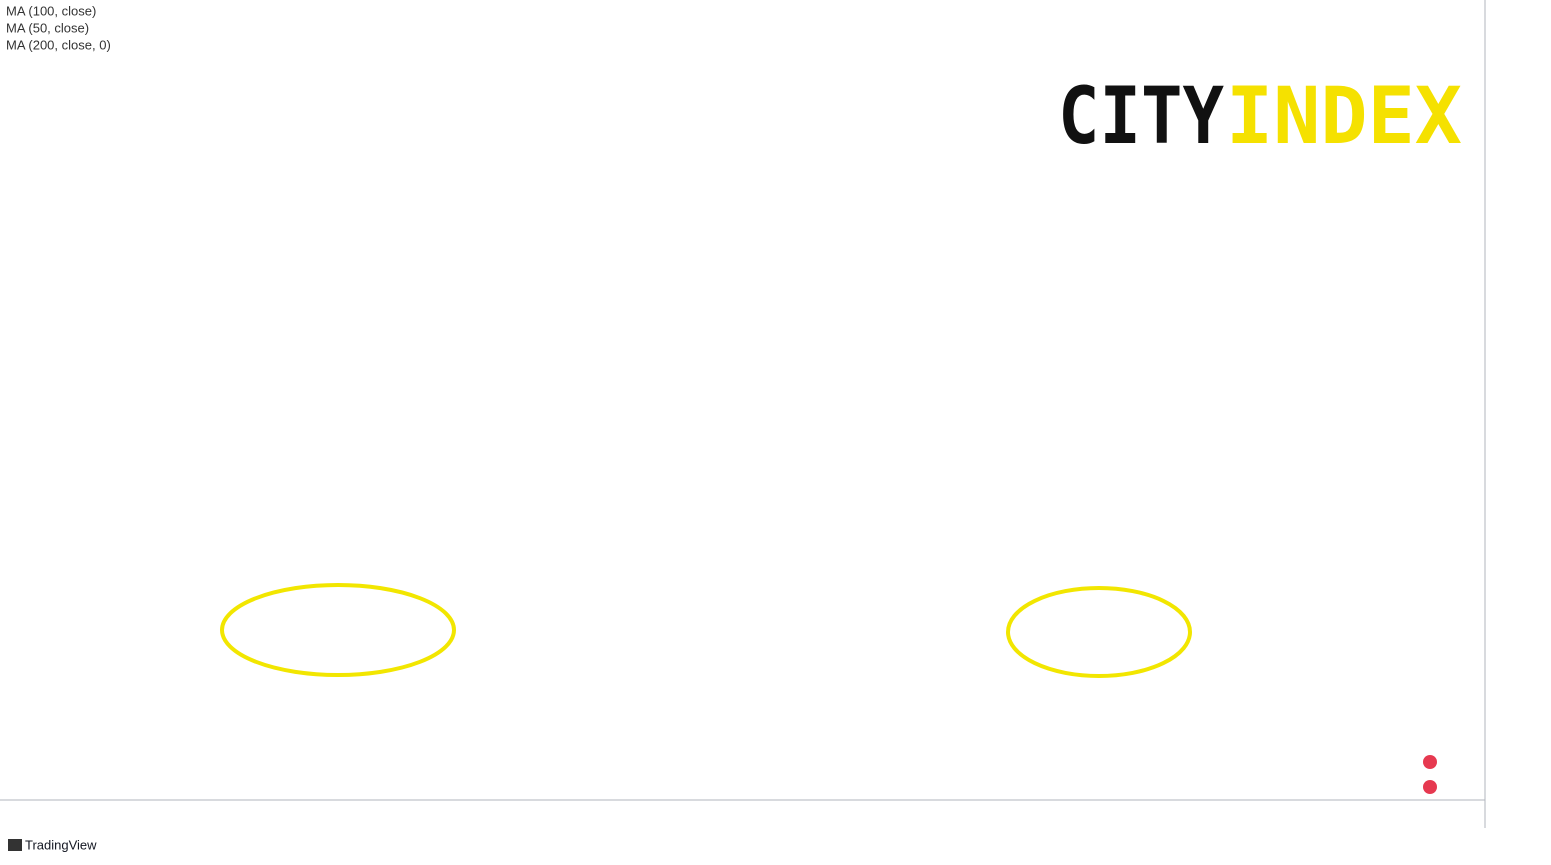  I want to click on logo-city: CITY, so click(1141, 117).